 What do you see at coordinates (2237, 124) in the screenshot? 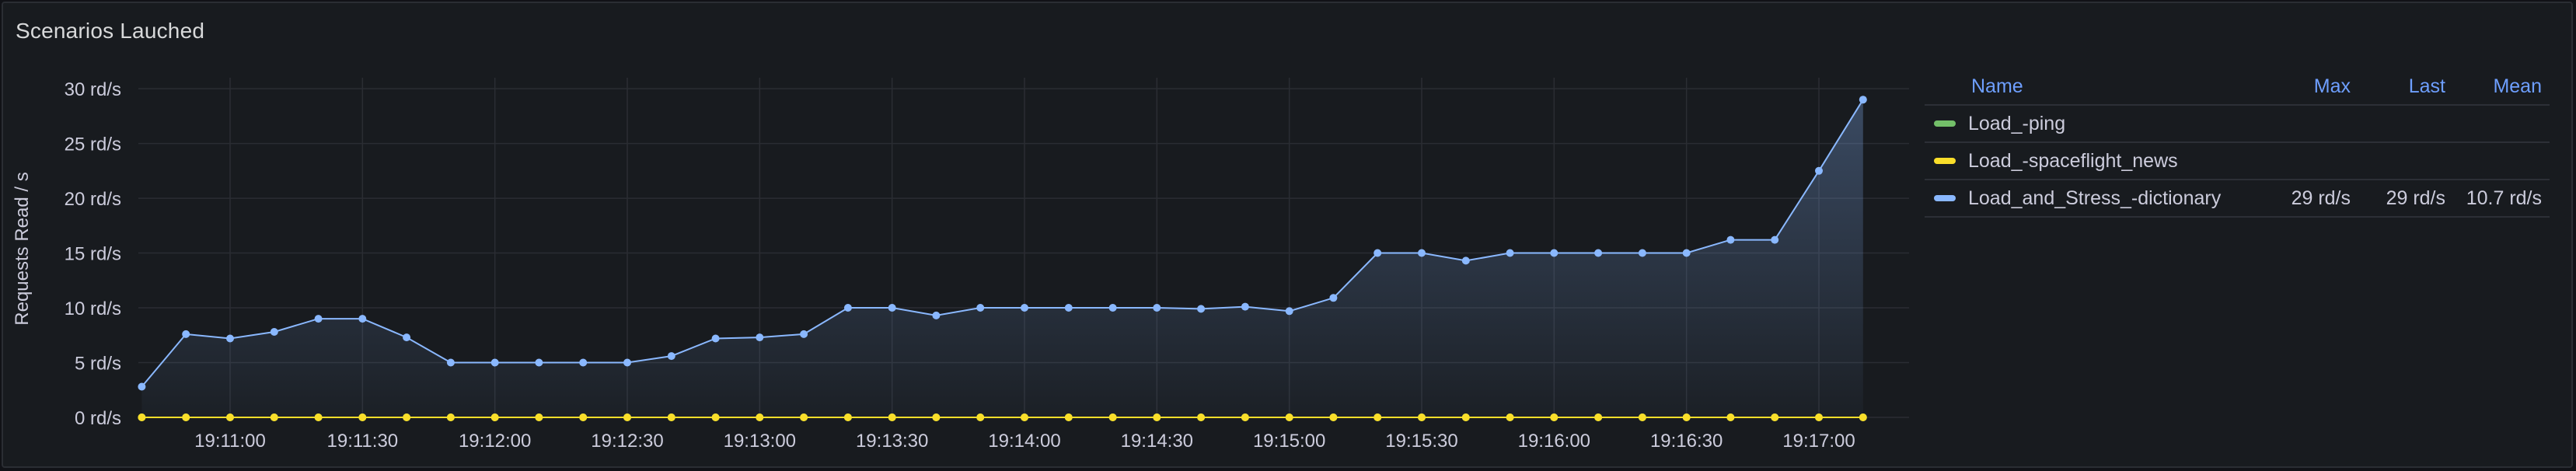
I see `legend-row-ping: Load_-ping` at bounding box center [2237, 124].